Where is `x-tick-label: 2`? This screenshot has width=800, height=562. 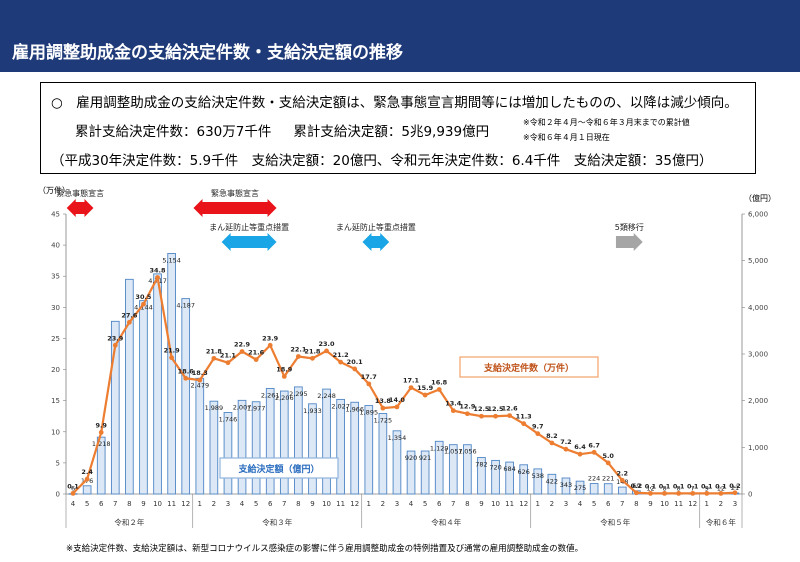
x-tick-label: 2 is located at coordinates (383, 504).